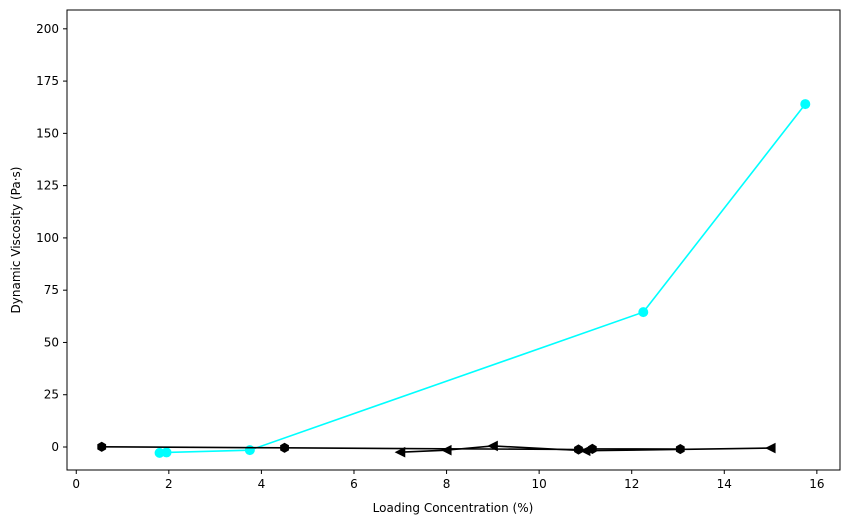 This screenshot has height=525, width=850. What do you see at coordinates (354, 484) in the screenshot?
I see `x-tick-label: 6` at bounding box center [354, 484].